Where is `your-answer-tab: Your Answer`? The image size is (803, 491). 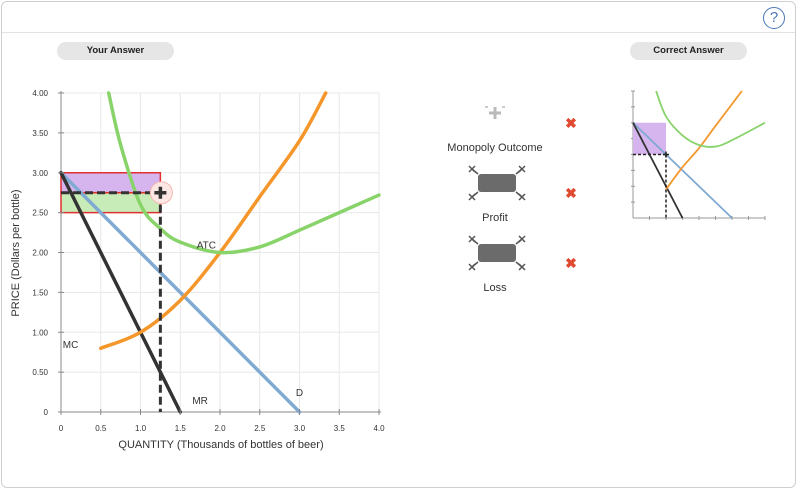 your-answer-tab: Your Answer is located at coordinates (115, 51).